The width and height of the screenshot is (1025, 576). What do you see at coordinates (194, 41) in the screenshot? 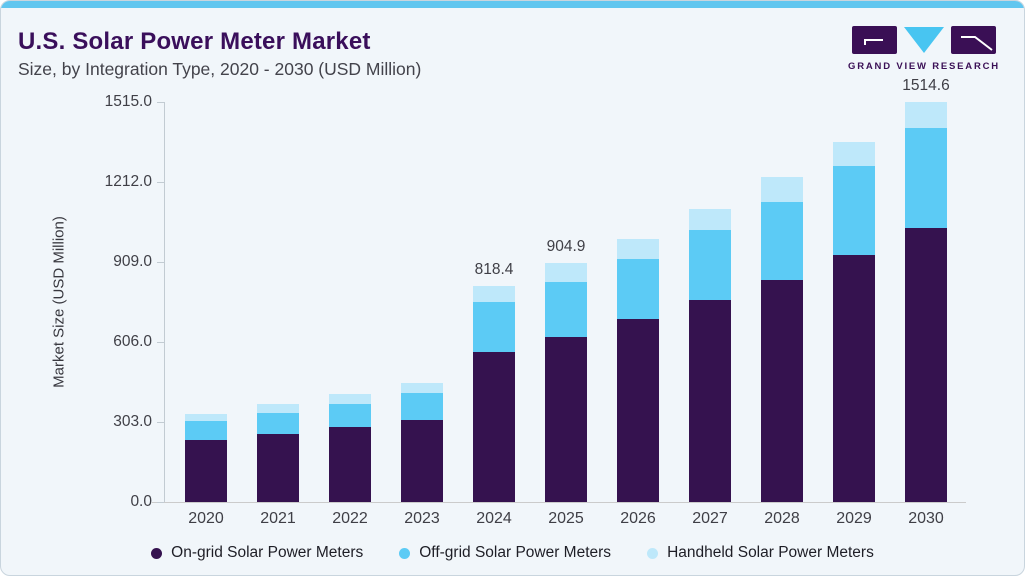
I see `page-title: U.S. Solar Power Meter Market` at bounding box center [194, 41].